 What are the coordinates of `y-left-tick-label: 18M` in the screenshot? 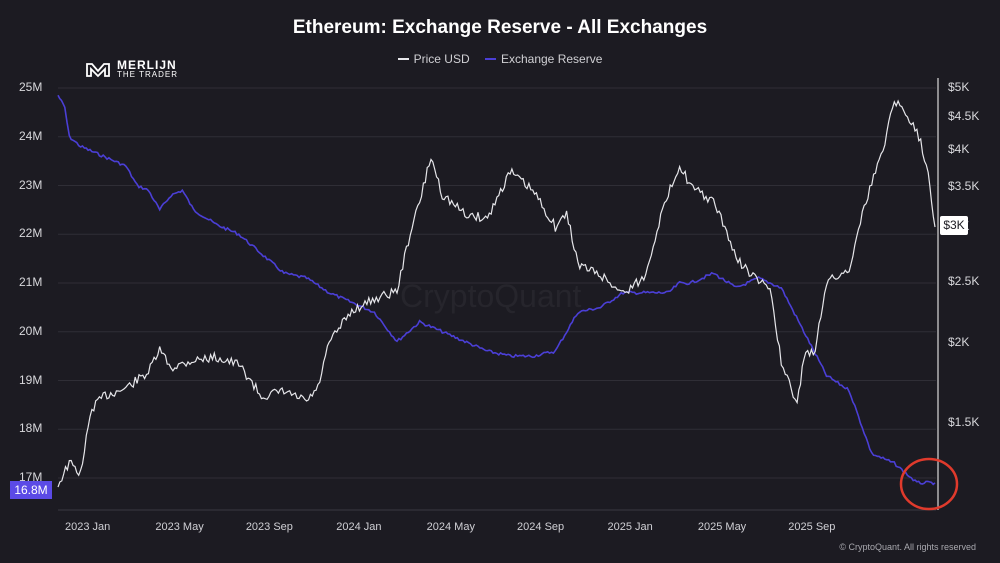 It's located at (31, 428).